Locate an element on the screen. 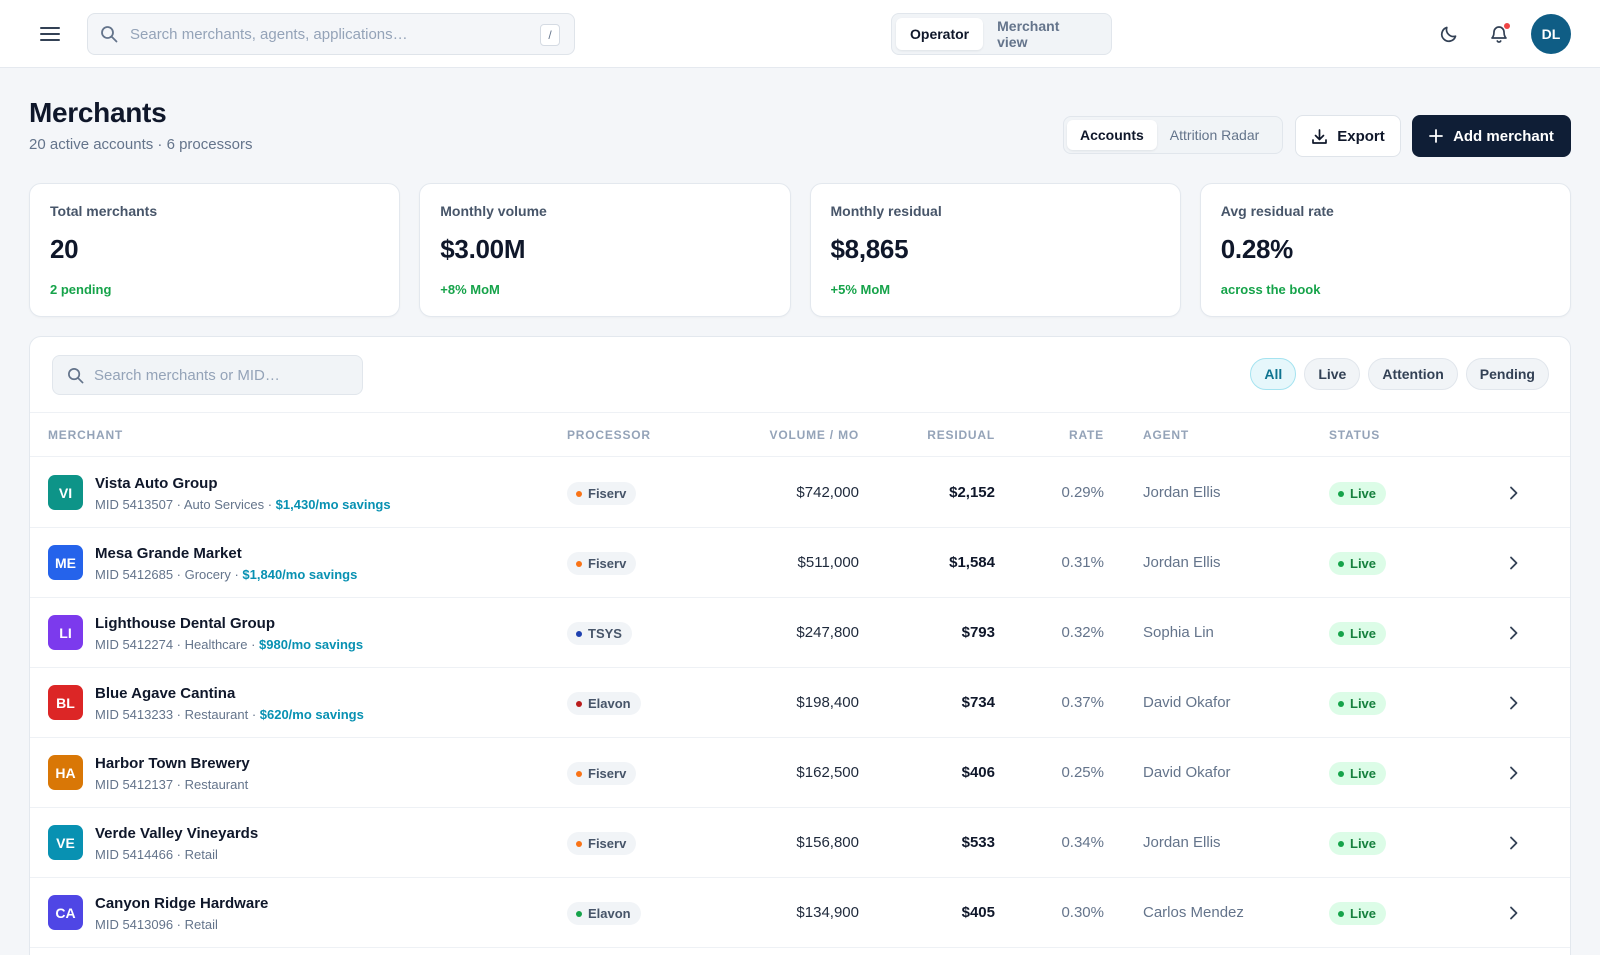 The height and width of the screenshot is (955, 1600). merchant-meta: MID 5414466 · Retail is located at coordinates (156, 854).